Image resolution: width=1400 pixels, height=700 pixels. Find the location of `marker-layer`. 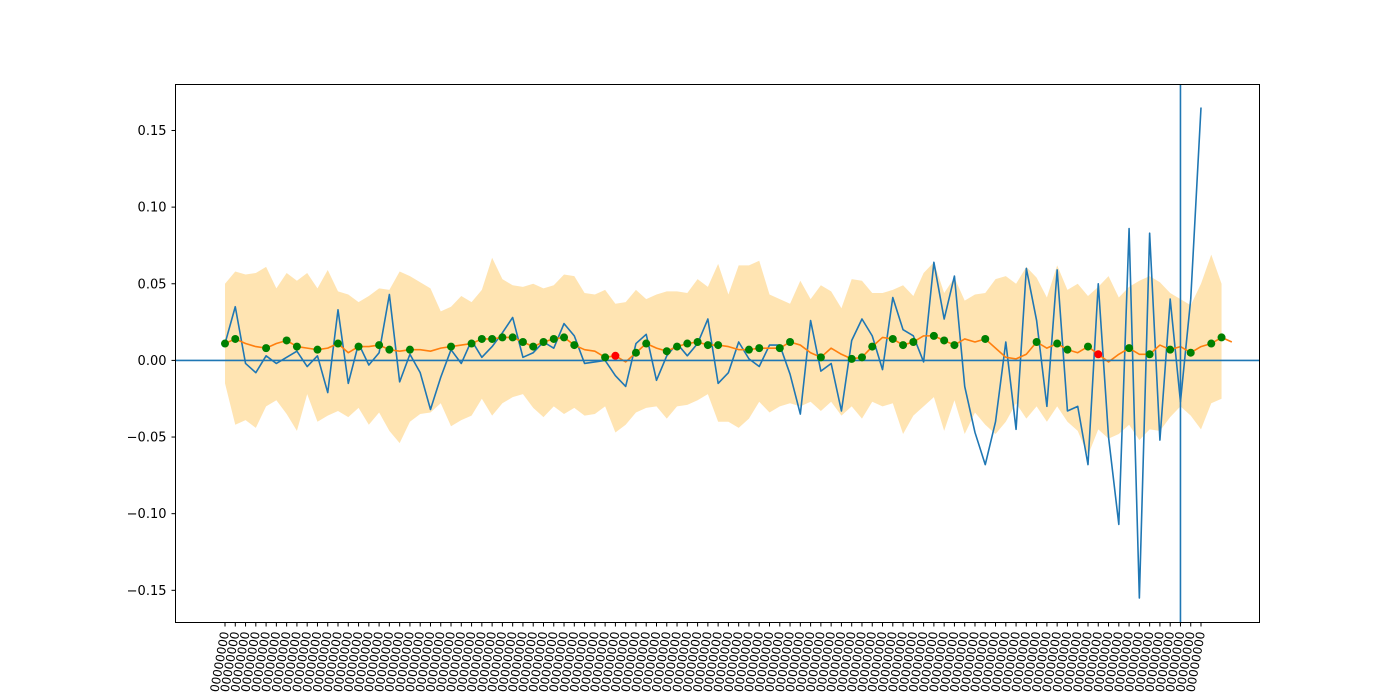

marker-layer is located at coordinates (723, 347).